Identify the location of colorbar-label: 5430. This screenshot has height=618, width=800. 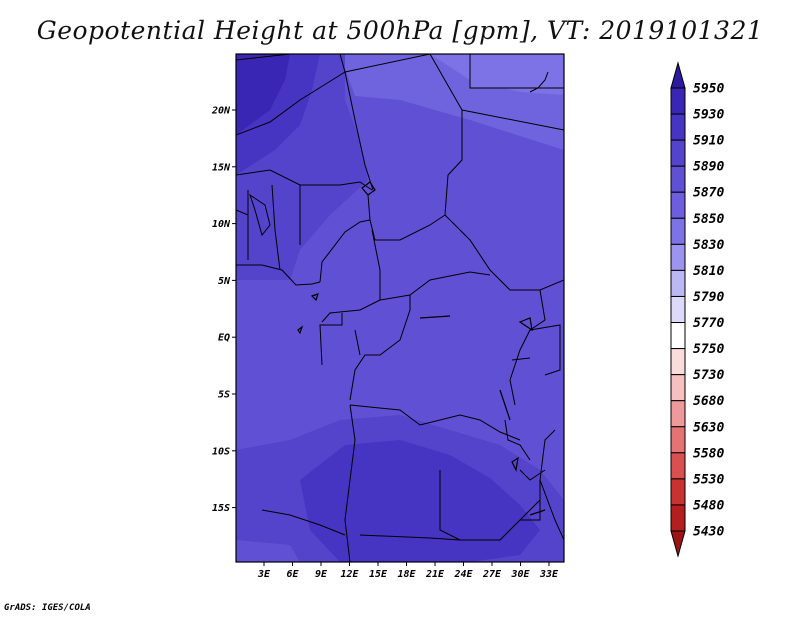
(708, 532).